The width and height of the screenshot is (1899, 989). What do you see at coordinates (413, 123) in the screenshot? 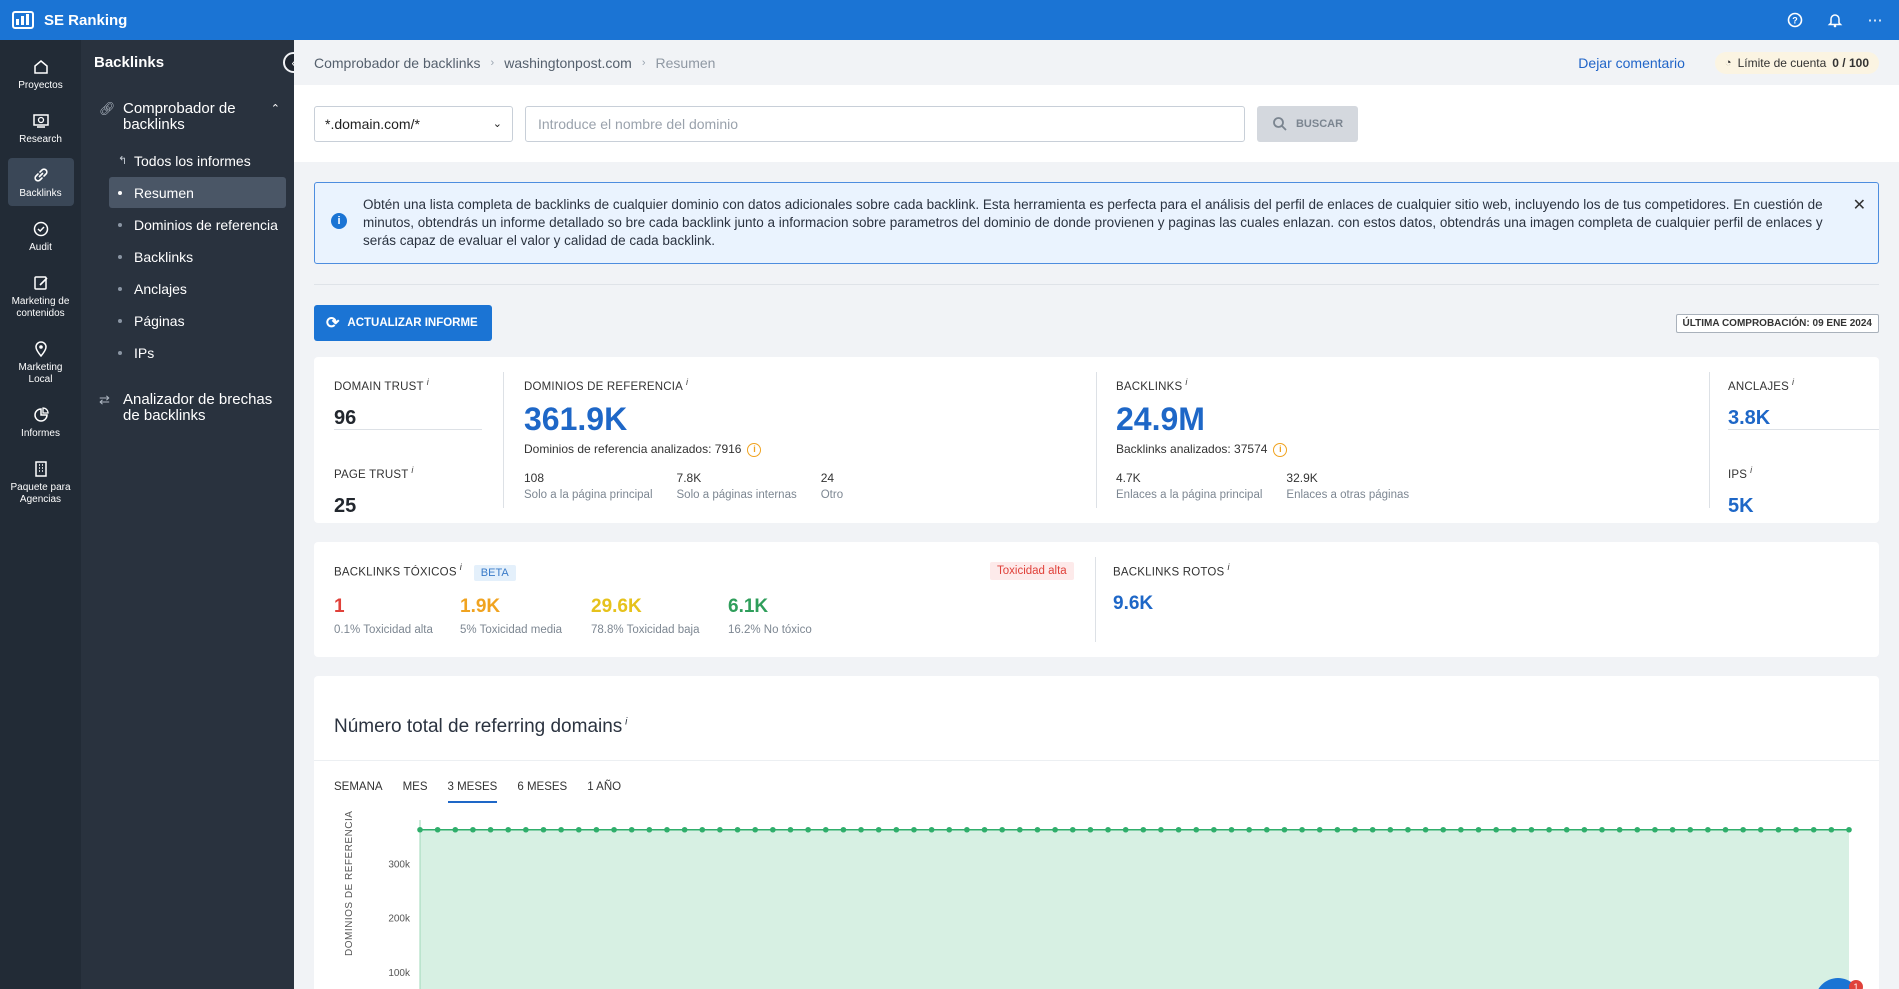
I see `scope-select: *.domain.com/* ⌄` at bounding box center [413, 123].